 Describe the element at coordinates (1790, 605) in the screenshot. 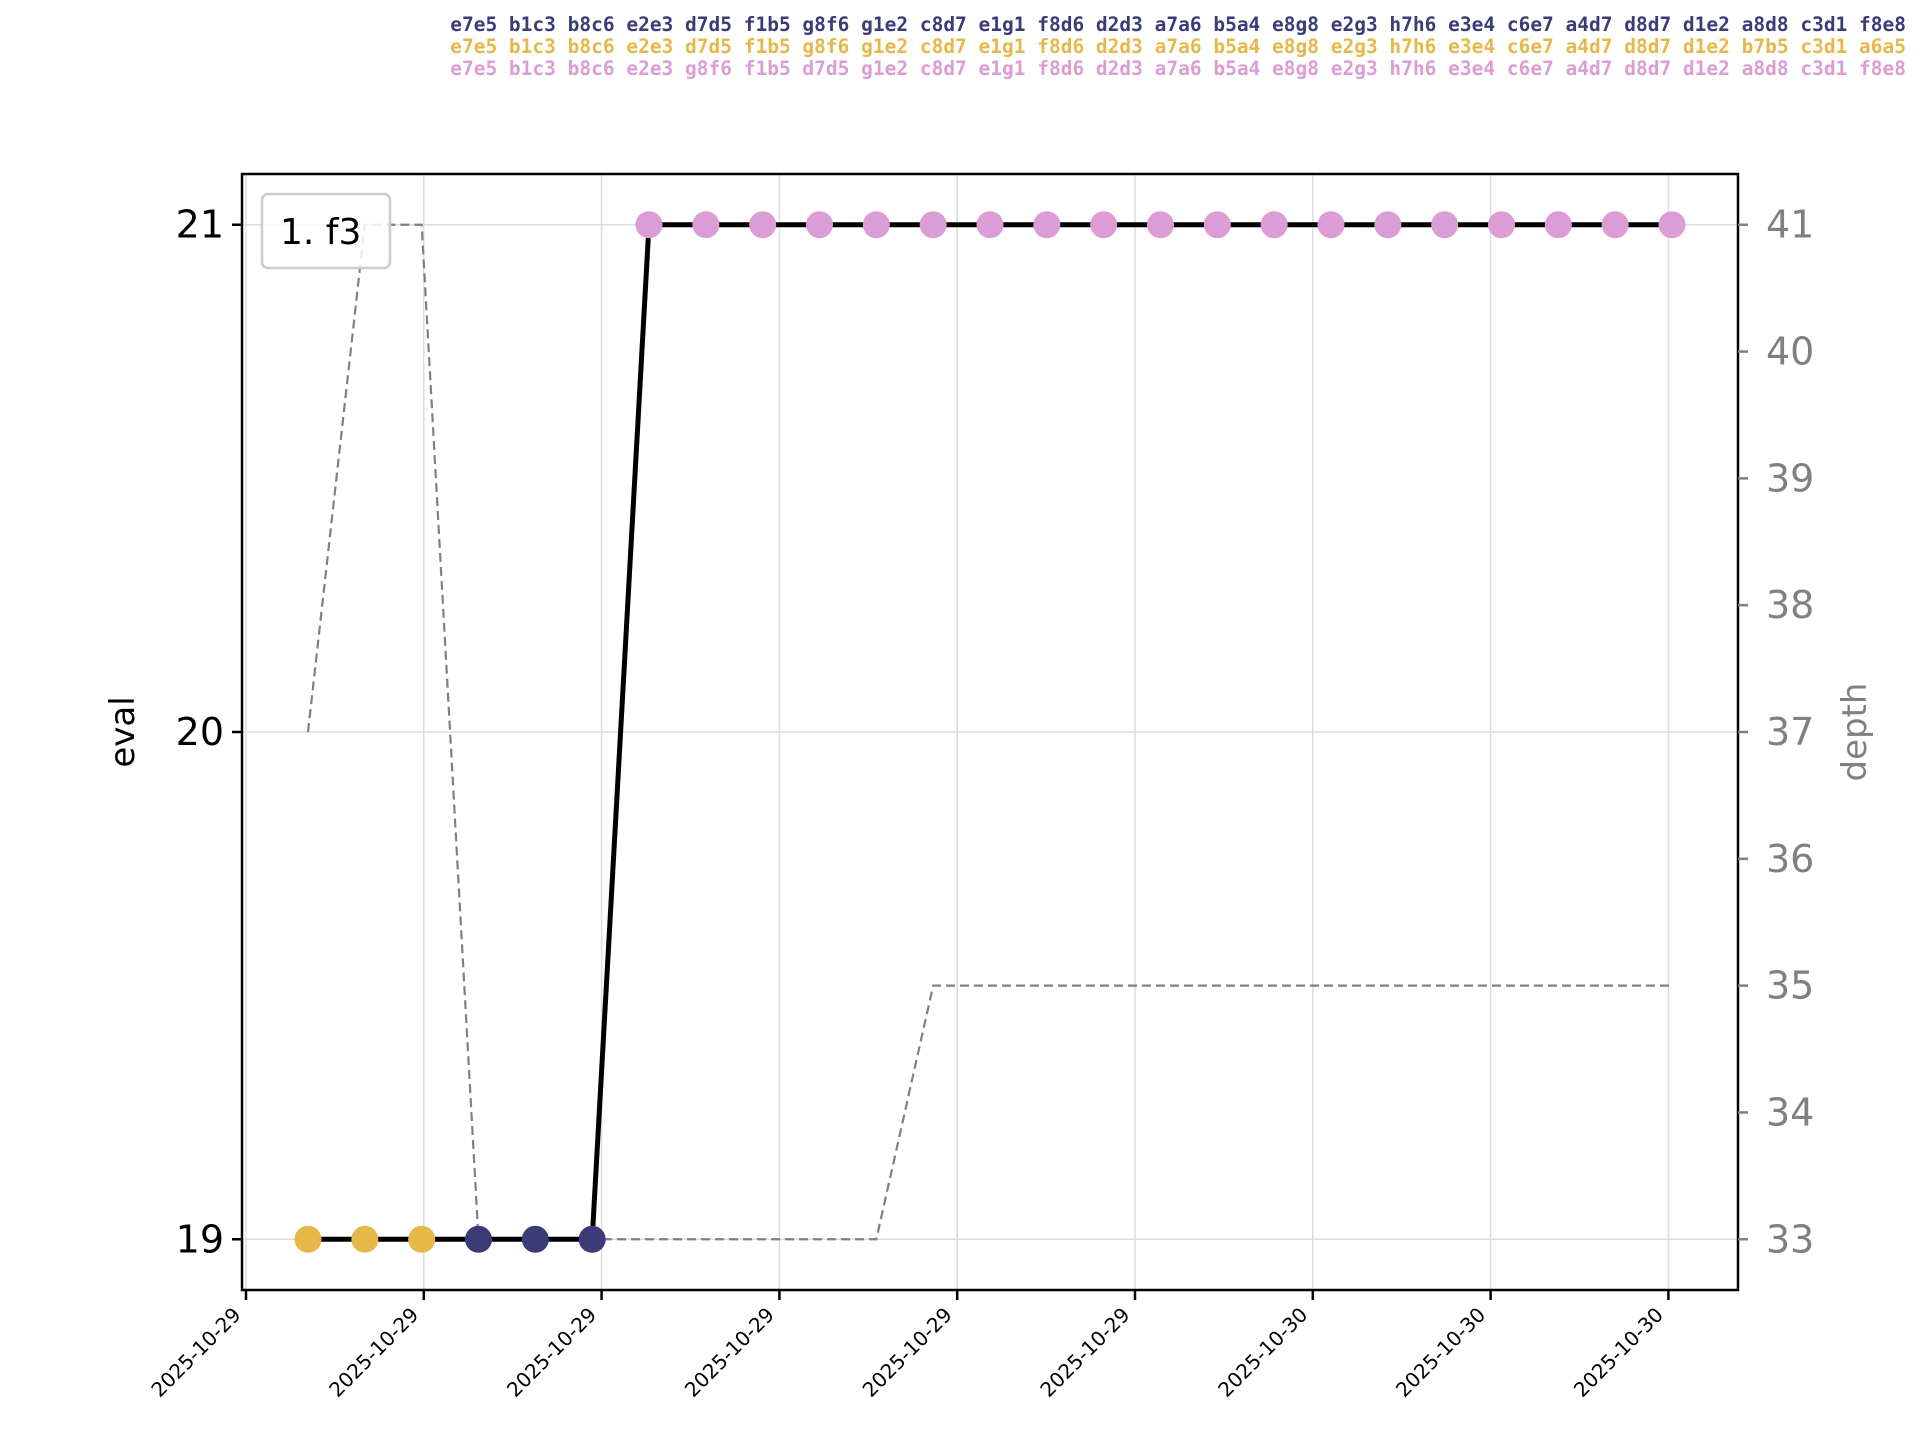

I see `y-right-tick-label: 38` at that location.